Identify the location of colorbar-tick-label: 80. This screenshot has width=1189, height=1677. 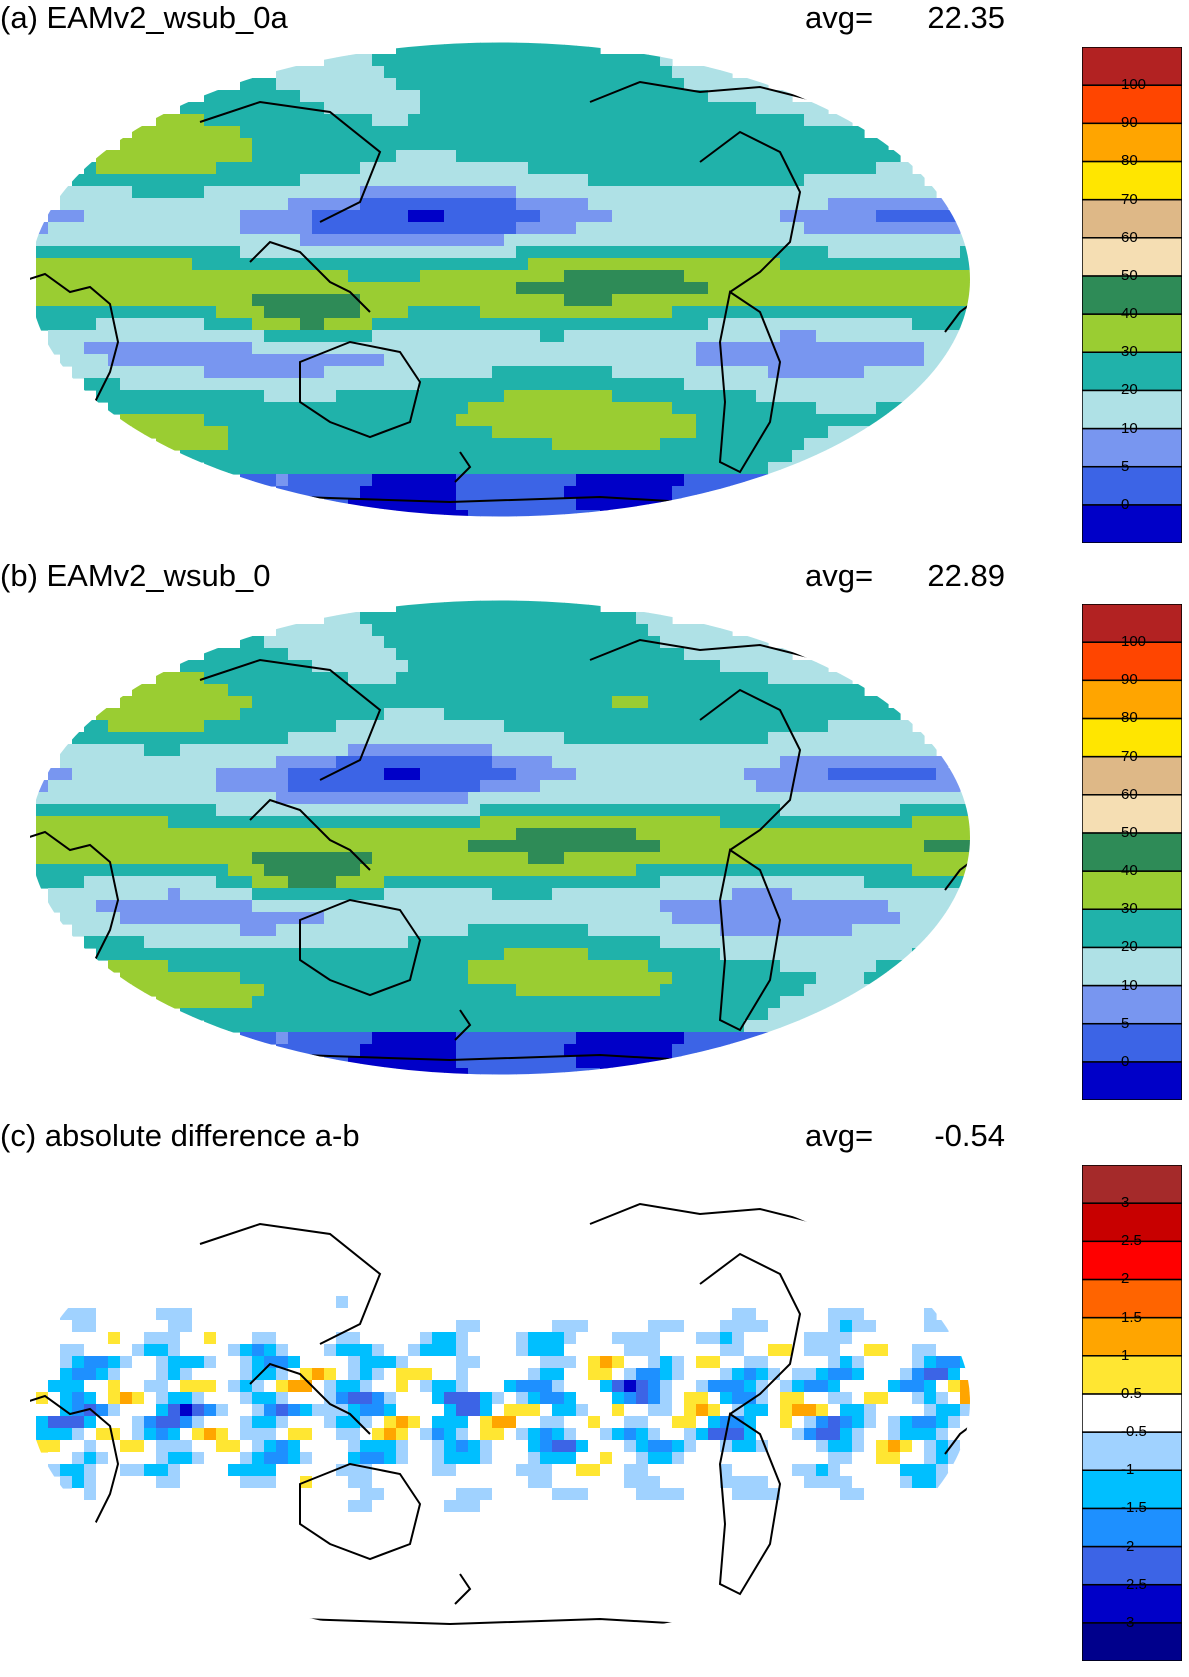
(1129, 161).